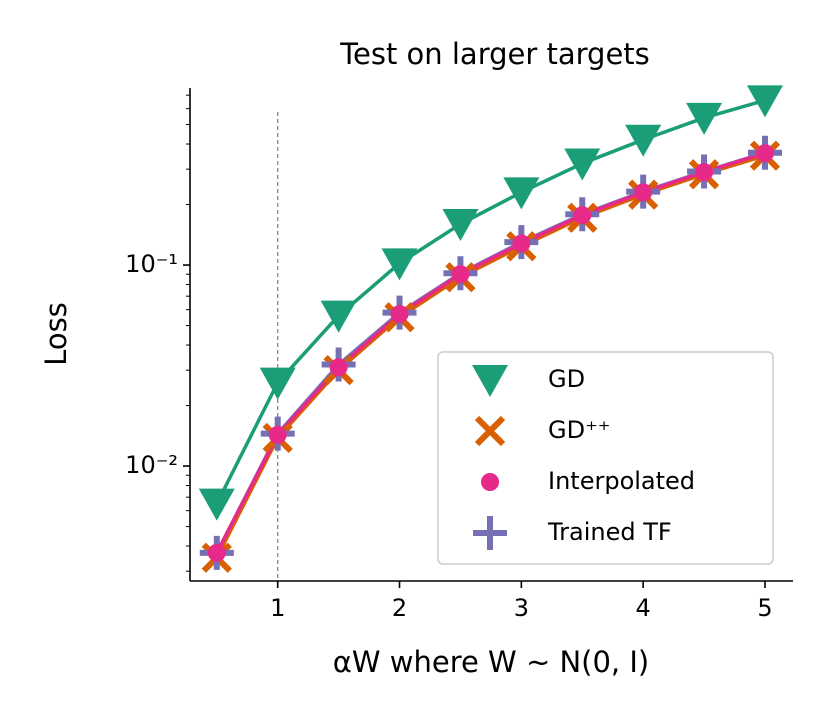  Describe the element at coordinates (764, 608) in the screenshot. I see `x-tick-label: 5` at that location.